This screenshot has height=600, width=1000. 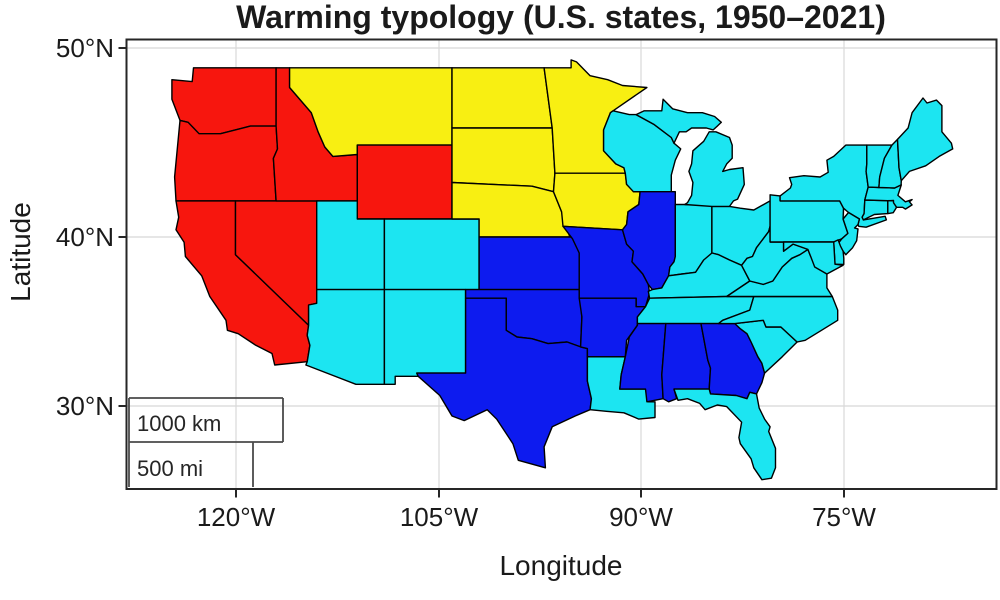 I want to click on state-AR, so click(x=612, y=327).